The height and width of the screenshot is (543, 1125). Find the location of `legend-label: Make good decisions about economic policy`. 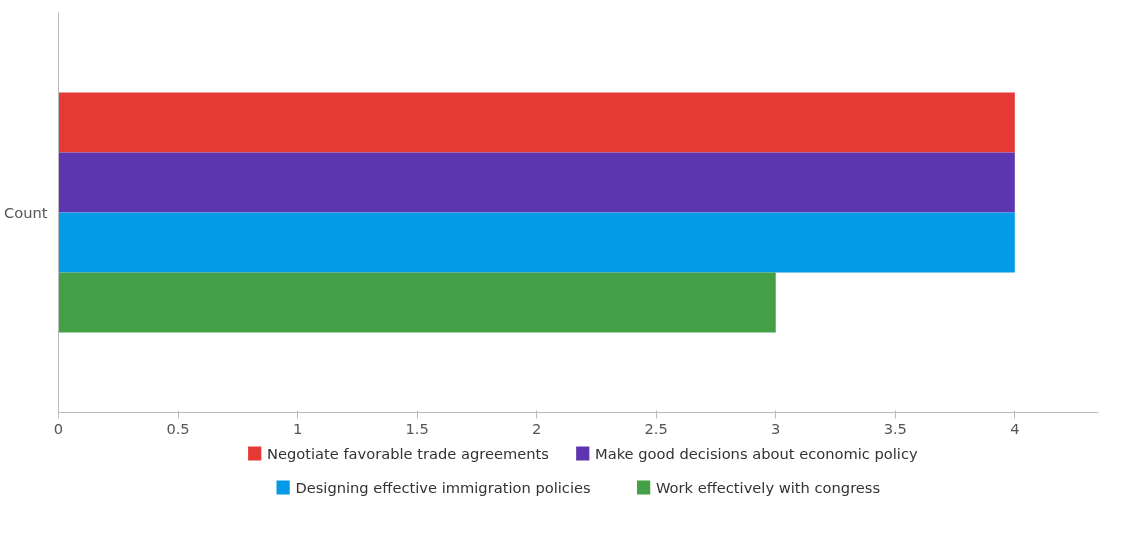

legend-label: Make good decisions about economic policy is located at coordinates (756, 453).